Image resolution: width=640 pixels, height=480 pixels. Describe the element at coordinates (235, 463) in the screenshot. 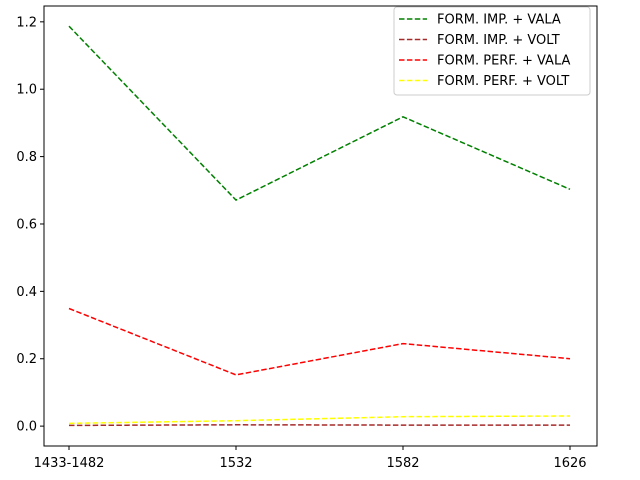

I see `x-tick-label: 1532` at that location.